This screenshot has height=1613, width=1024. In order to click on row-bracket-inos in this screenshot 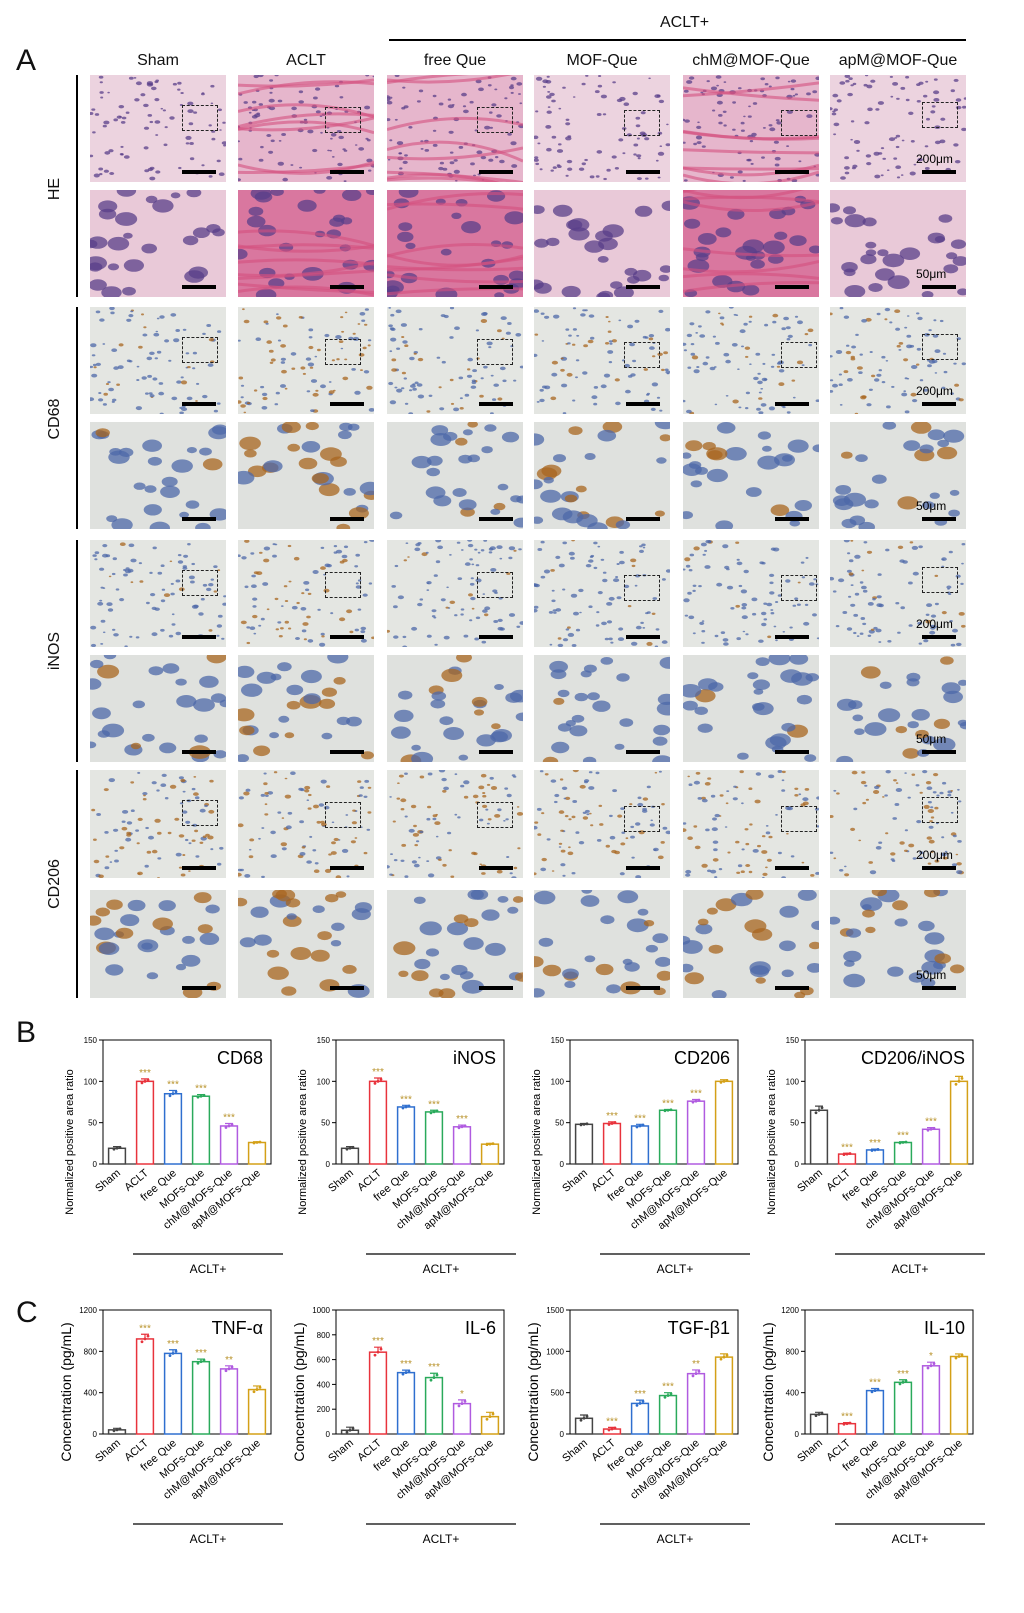, I will do `click(77, 651)`.